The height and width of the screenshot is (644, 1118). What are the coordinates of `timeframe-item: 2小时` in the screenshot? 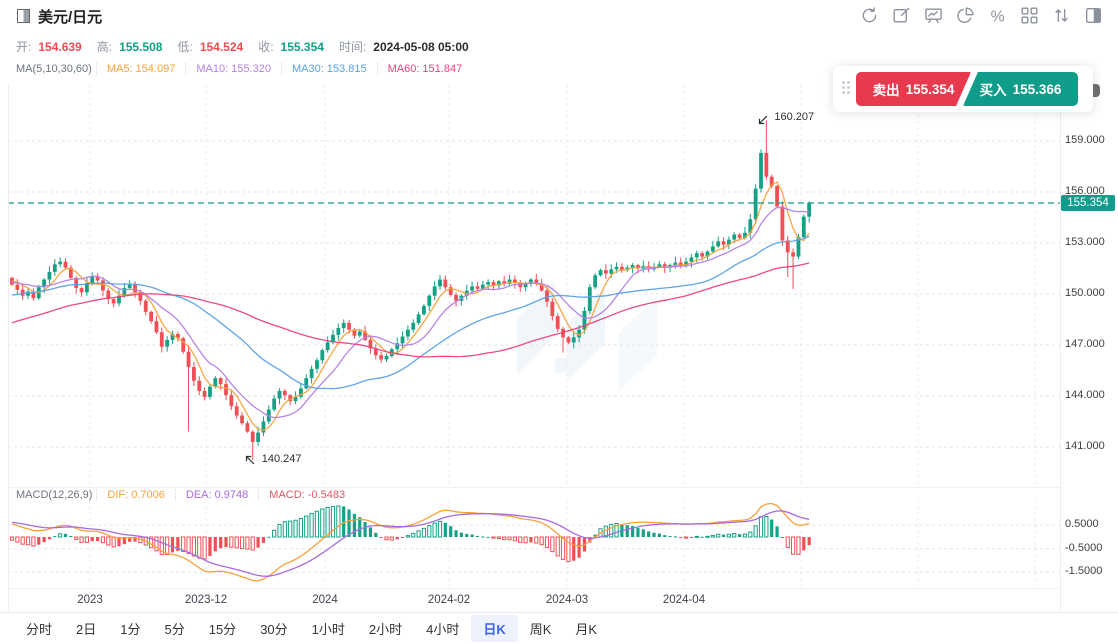 It's located at (385, 629).